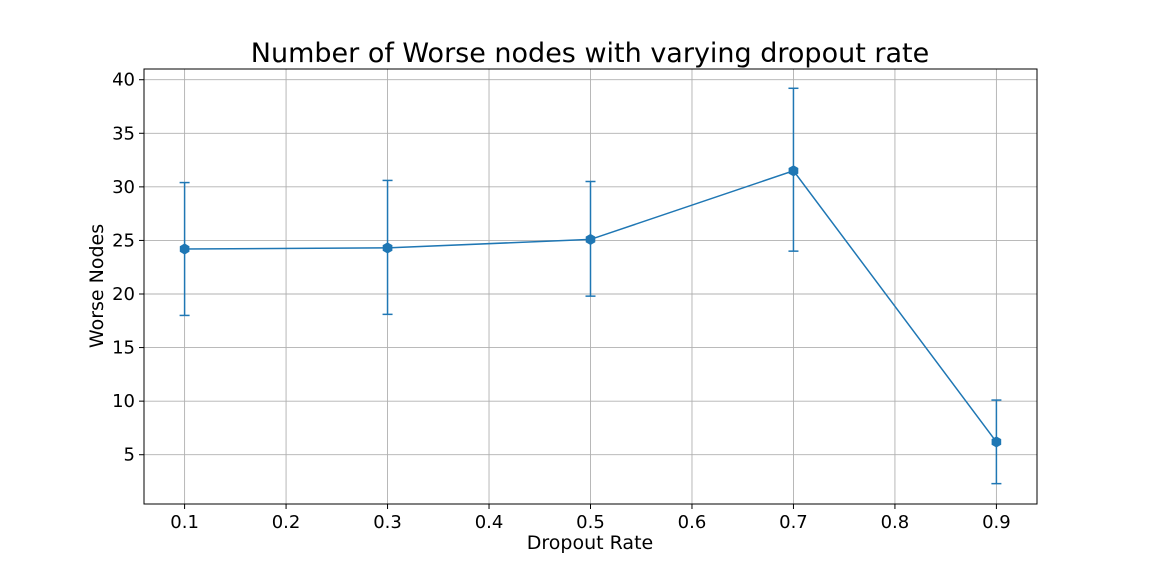 The height and width of the screenshot is (576, 1152). Describe the element at coordinates (590, 543) in the screenshot. I see `x-axis-label: Dropout Rate` at that location.